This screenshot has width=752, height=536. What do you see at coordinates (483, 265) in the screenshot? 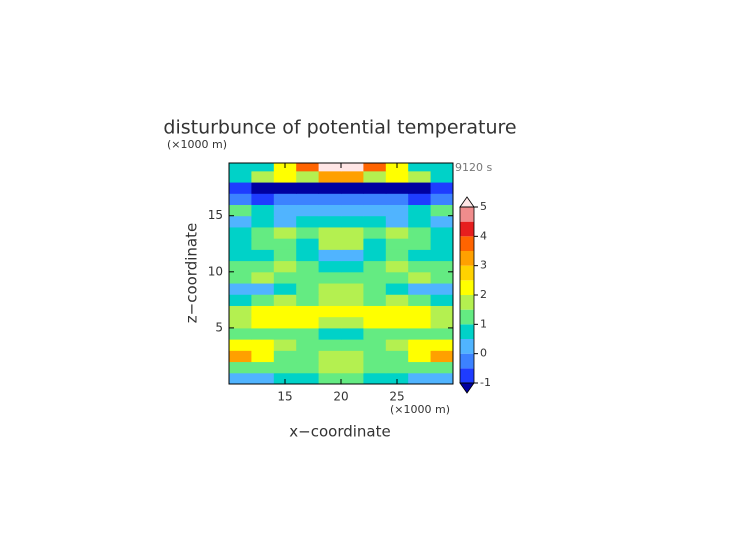
I see `colorbar-tick-label: 3` at bounding box center [483, 265].